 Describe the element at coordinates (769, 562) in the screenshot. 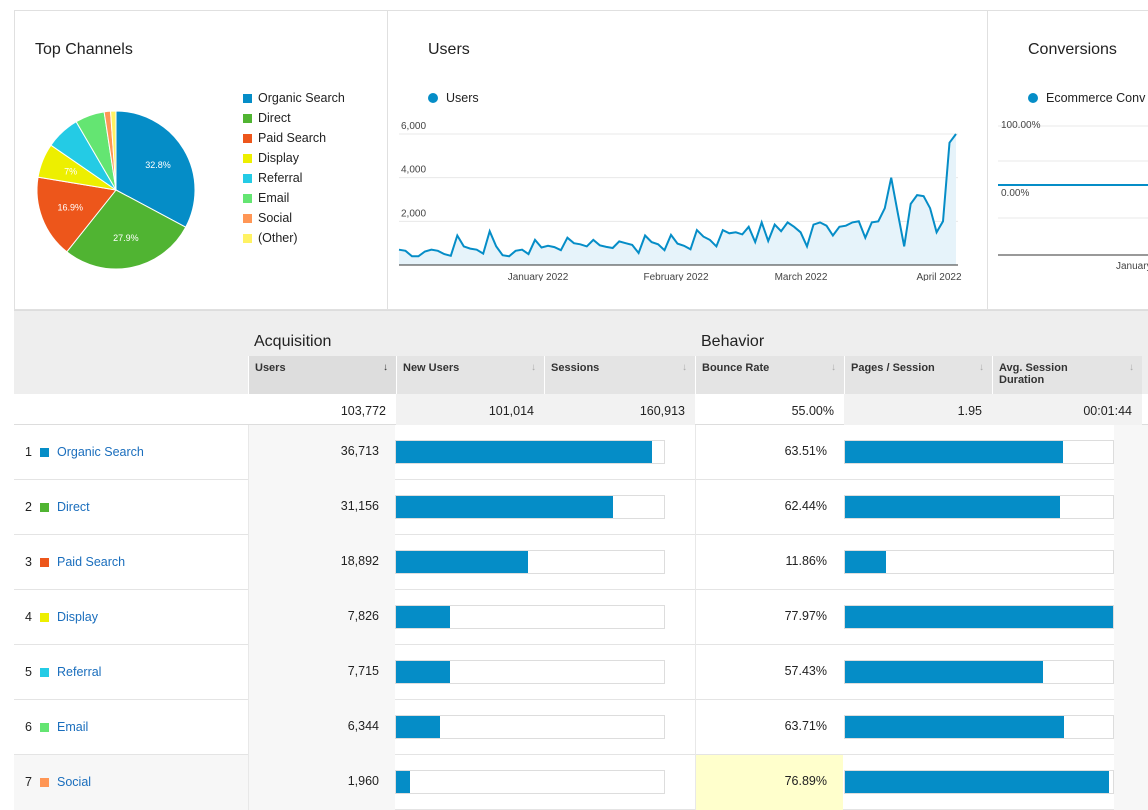

I see `bounce-rate-value: 11.86%` at that location.